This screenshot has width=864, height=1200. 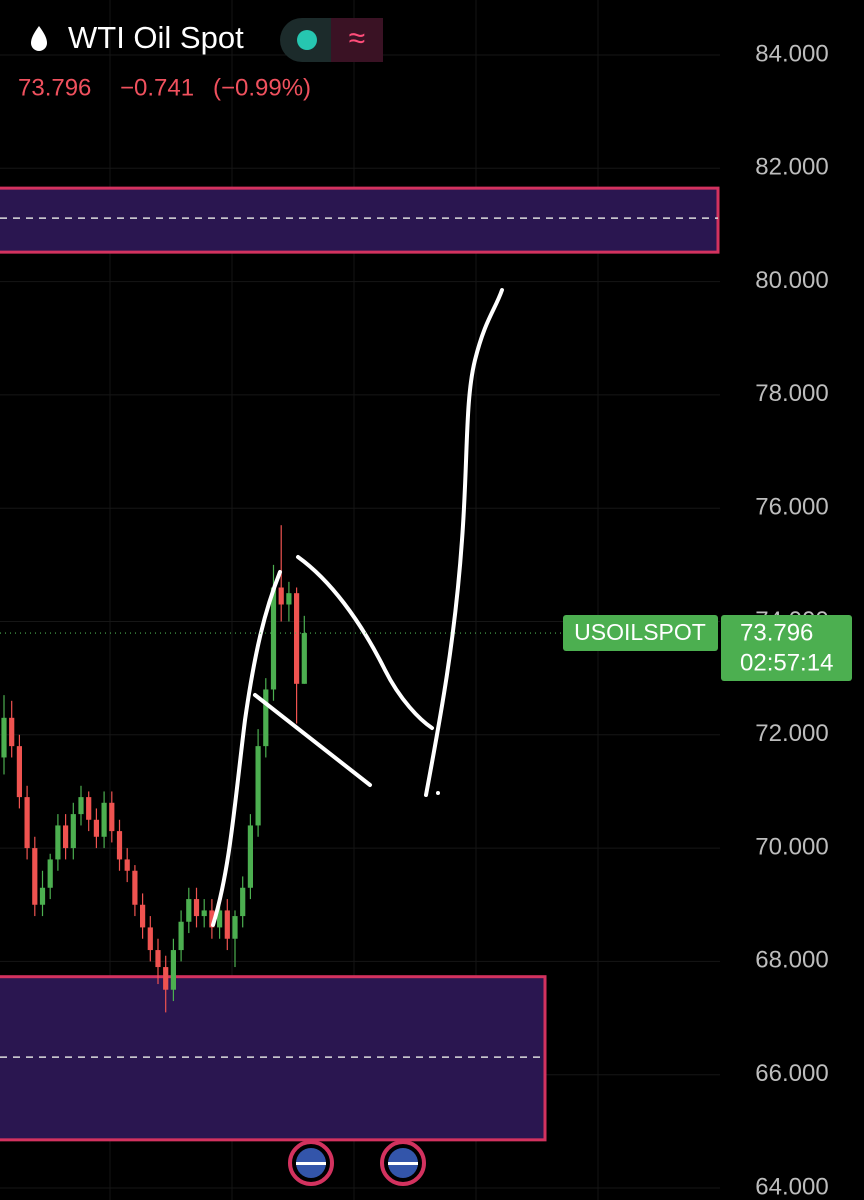 I want to click on price-line: USOILSPOT 73.796 02:57:14, so click(x=426, y=648).